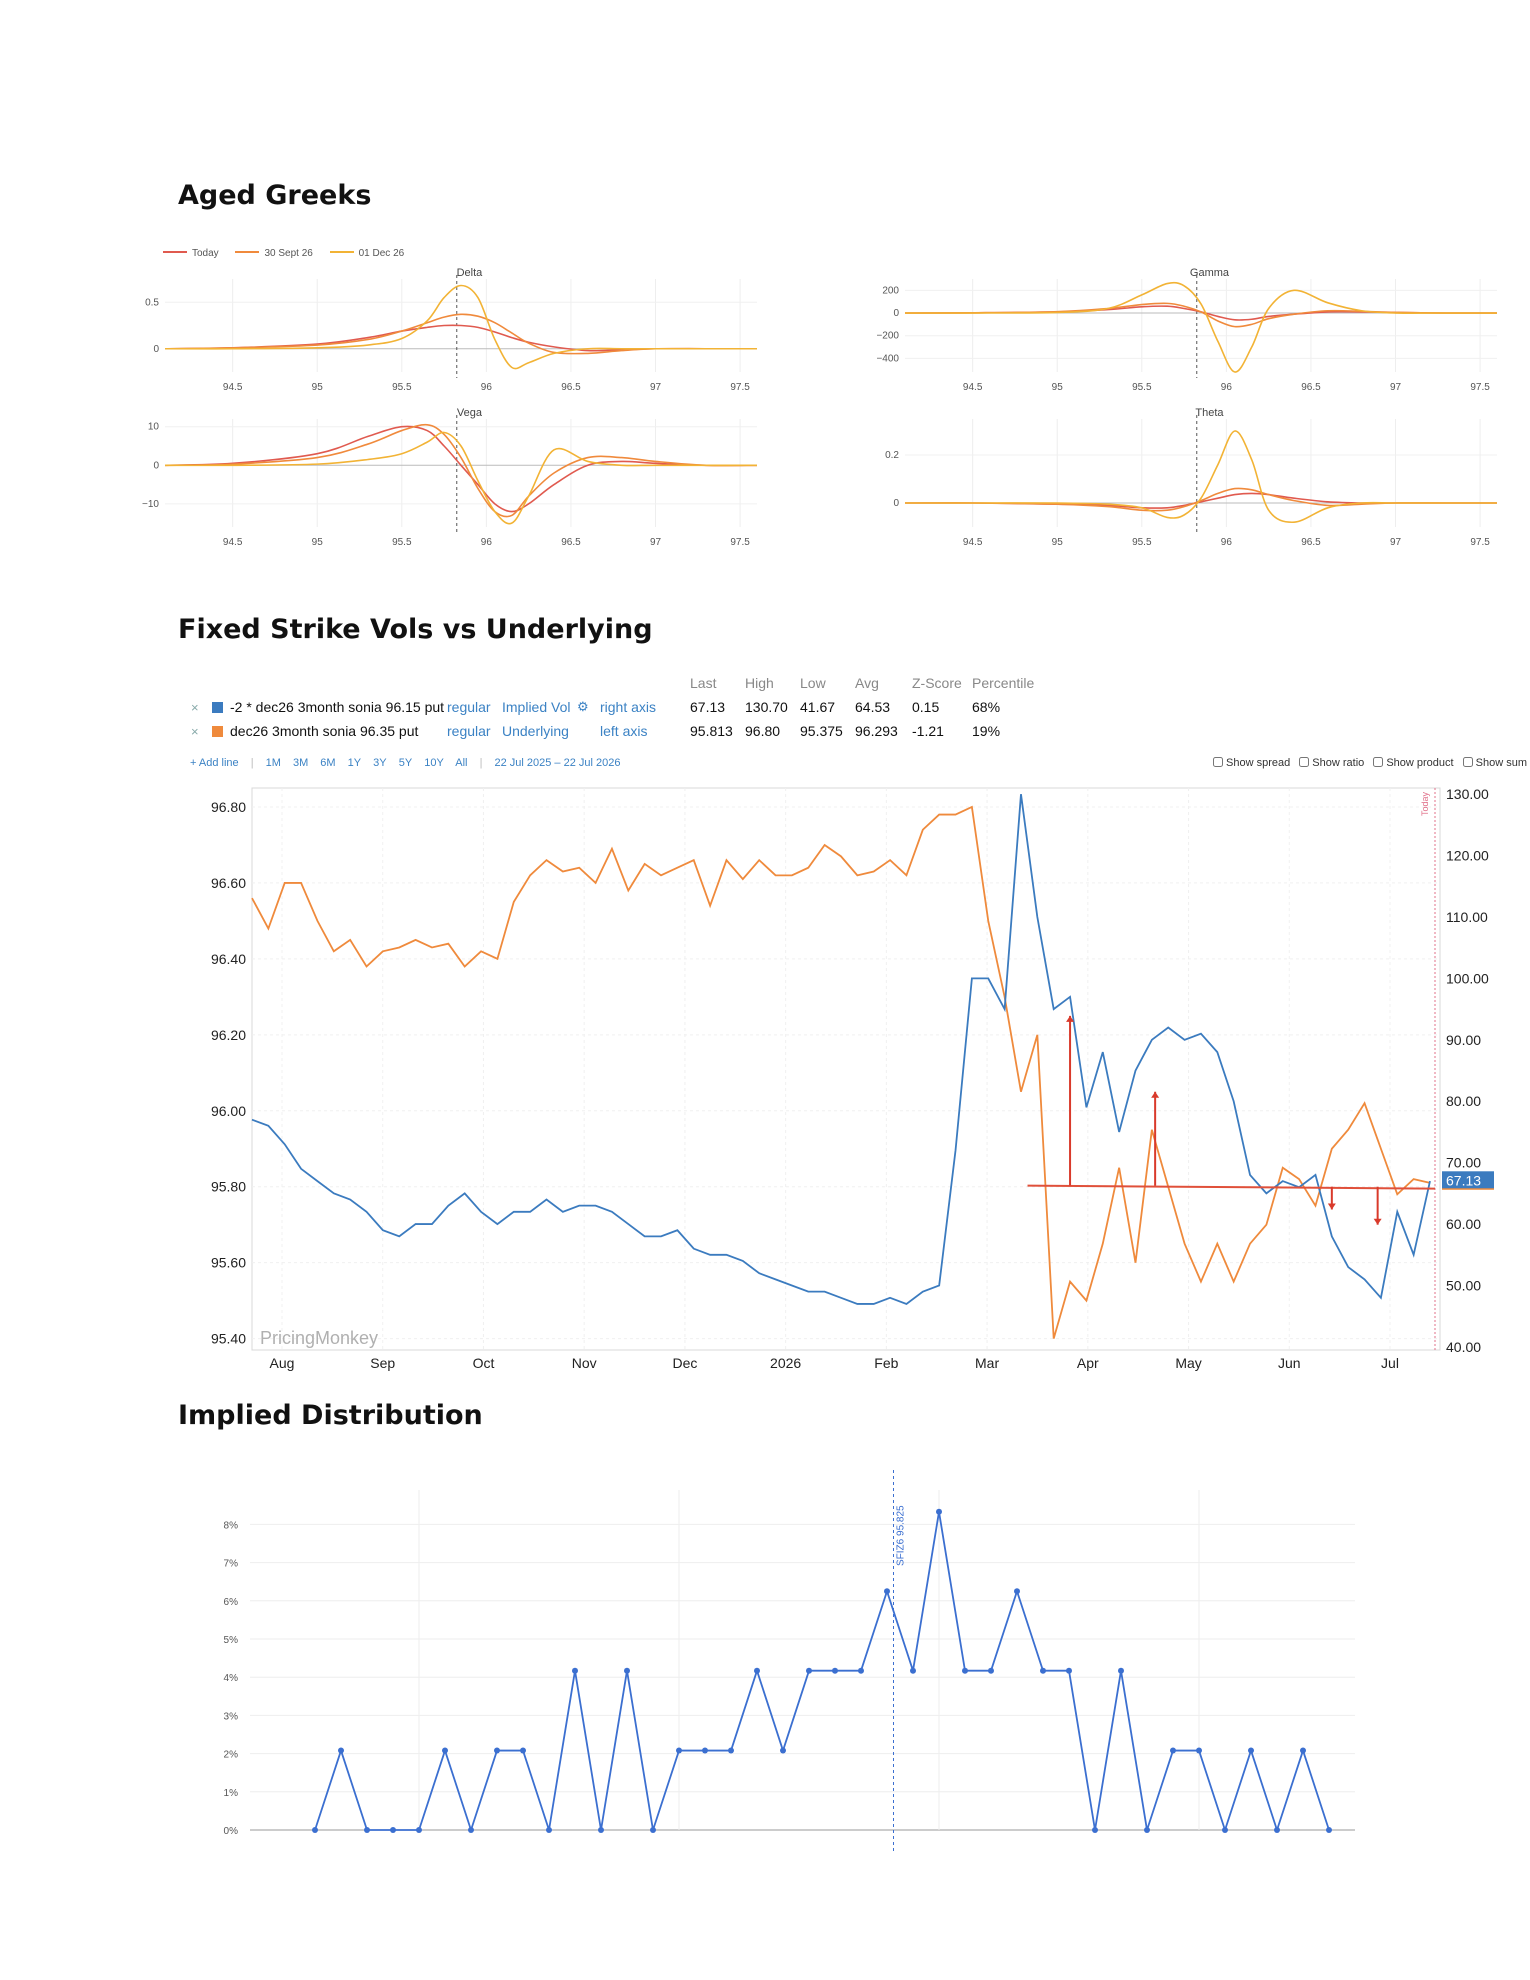 This screenshot has width=1530, height=1980. Describe the element at coordinates (763, 731) in the screenshot. I see `stat-high: 96.80` at that location.